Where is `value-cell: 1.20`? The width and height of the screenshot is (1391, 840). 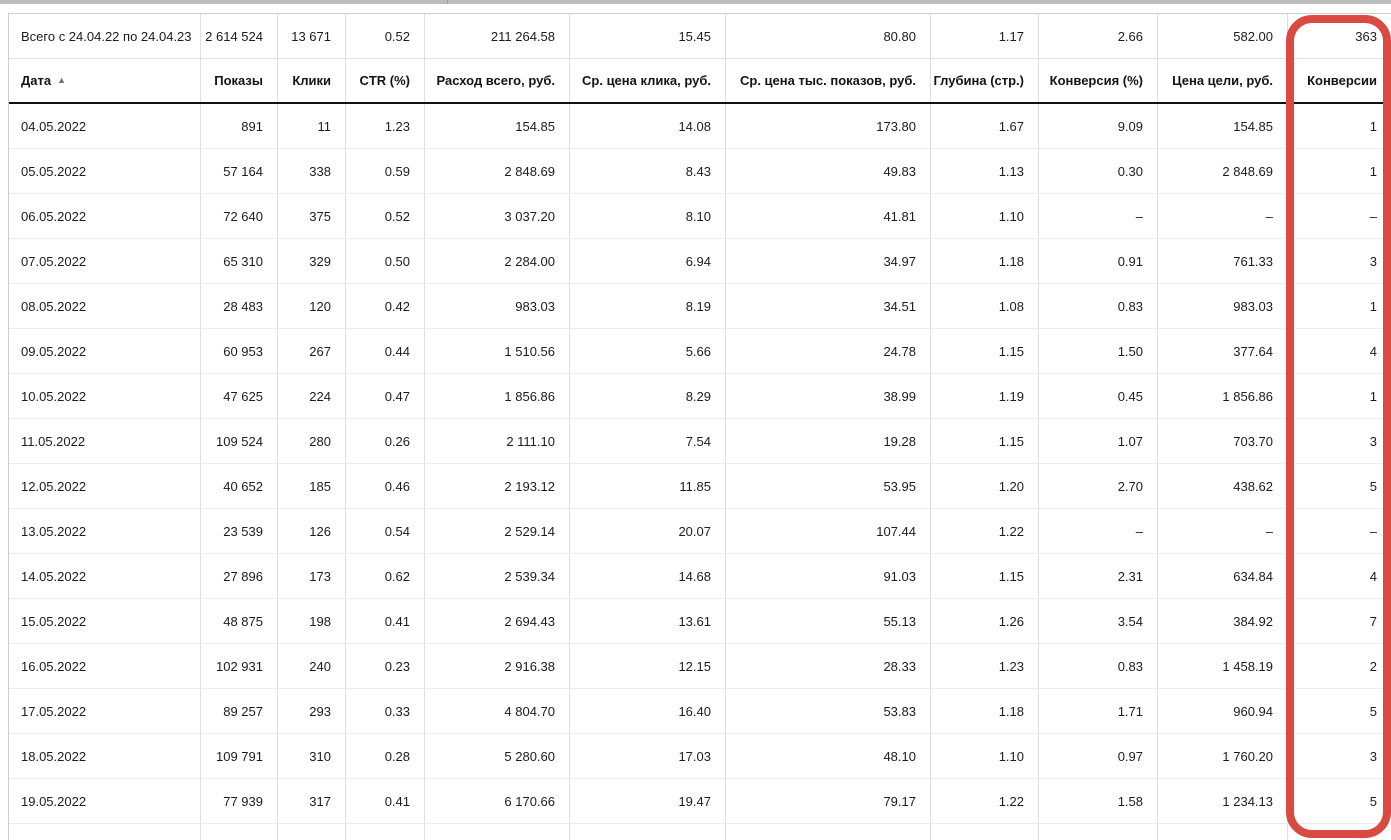 value-cell: 1.20 is located at coordinates (984, 486).